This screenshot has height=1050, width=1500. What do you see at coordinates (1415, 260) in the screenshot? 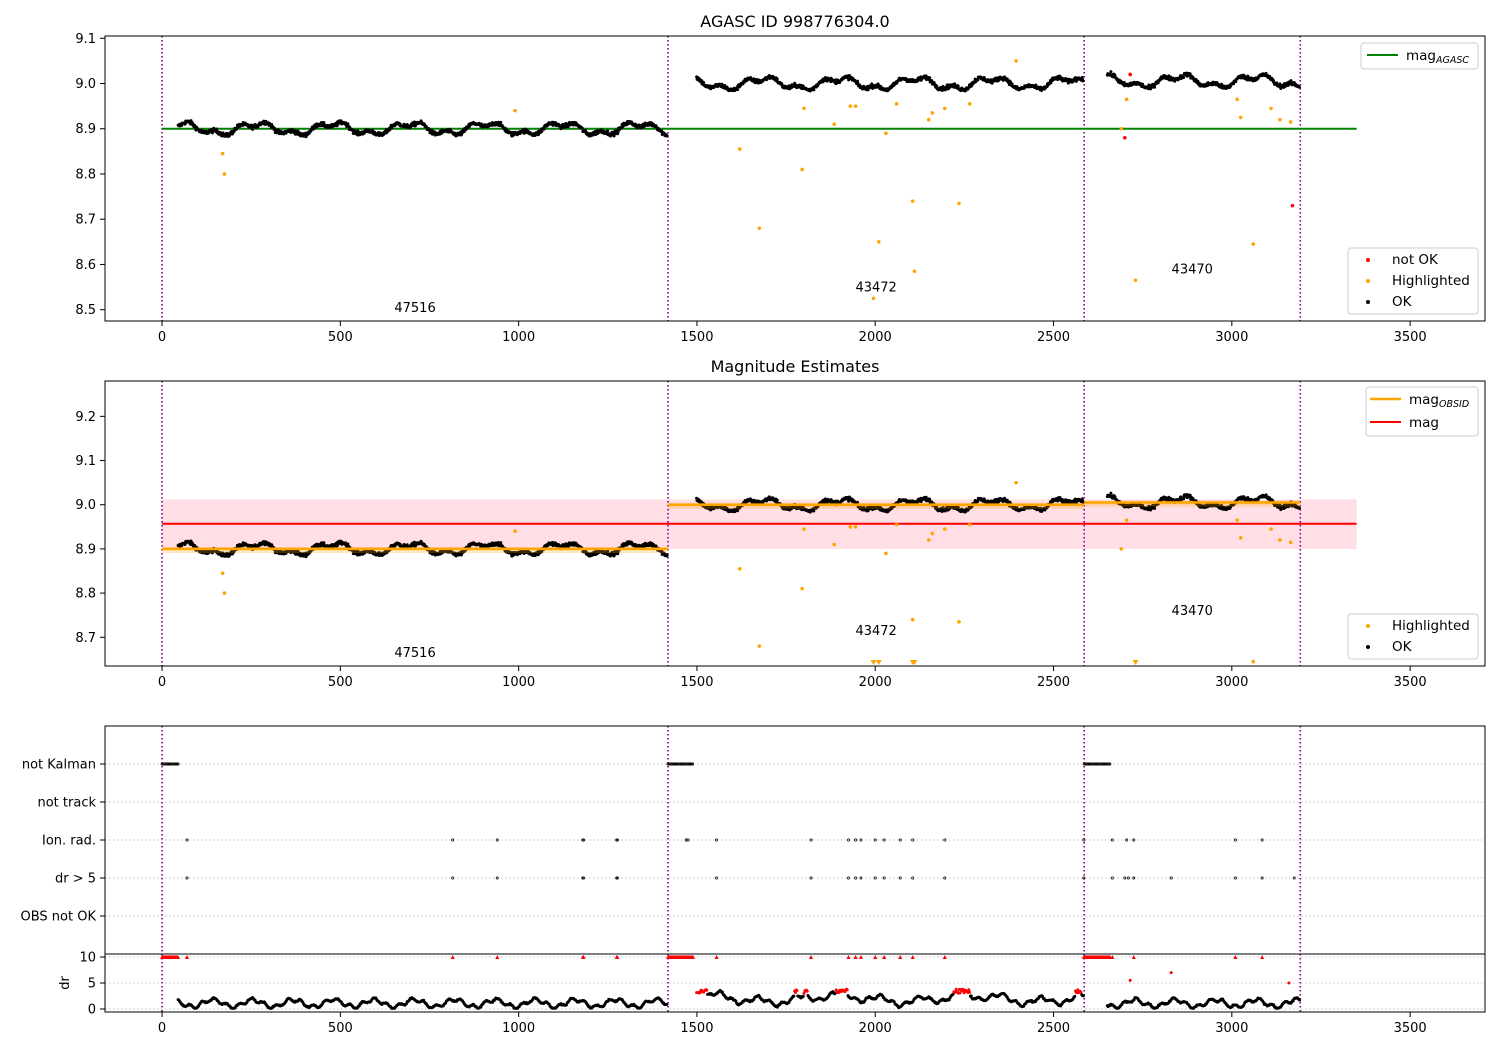
I see `legend-label-not-ok: not OK` at bounding box center [1415, 260].